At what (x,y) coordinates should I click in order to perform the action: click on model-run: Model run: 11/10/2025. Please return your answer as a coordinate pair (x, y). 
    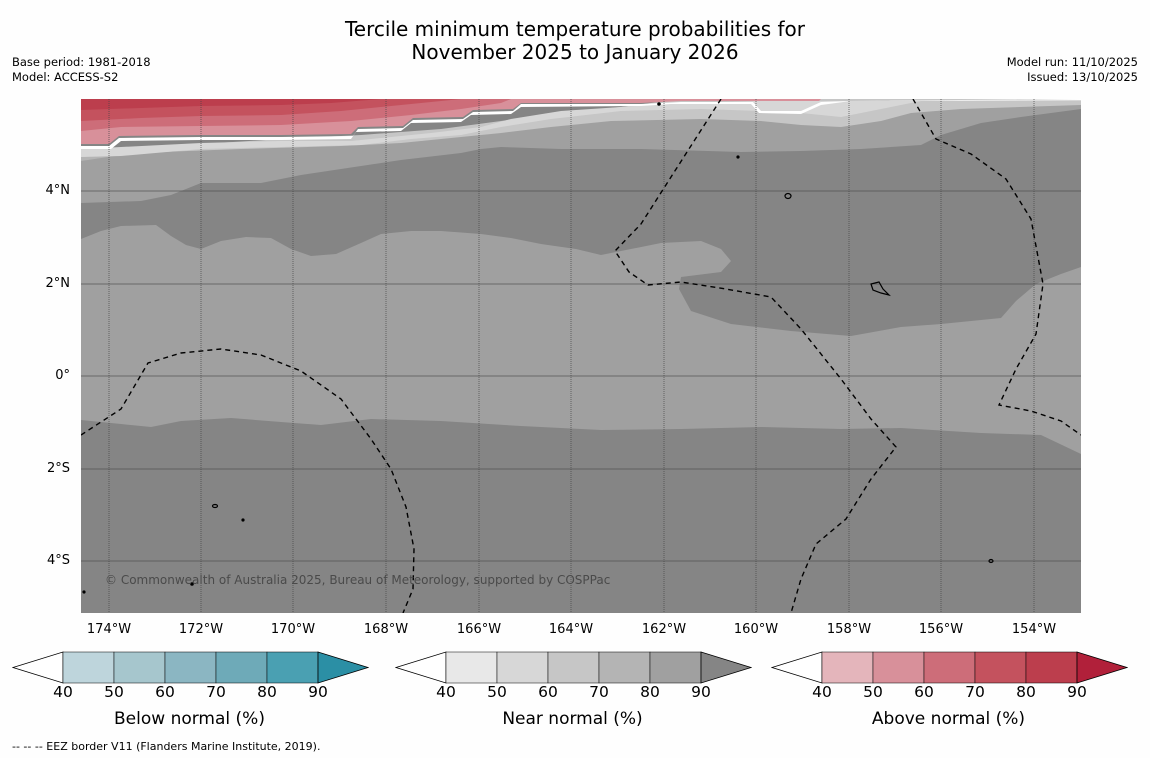
    Looking at the image, I should click on (1072, 62).